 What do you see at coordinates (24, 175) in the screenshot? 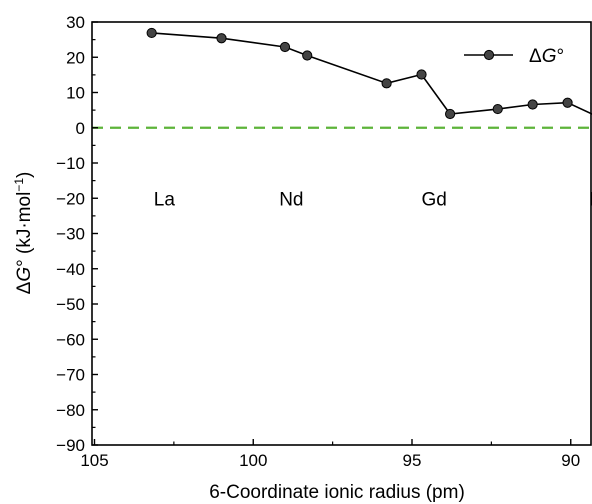
I see `y-label-close: )` at bounding box center [24, 175].